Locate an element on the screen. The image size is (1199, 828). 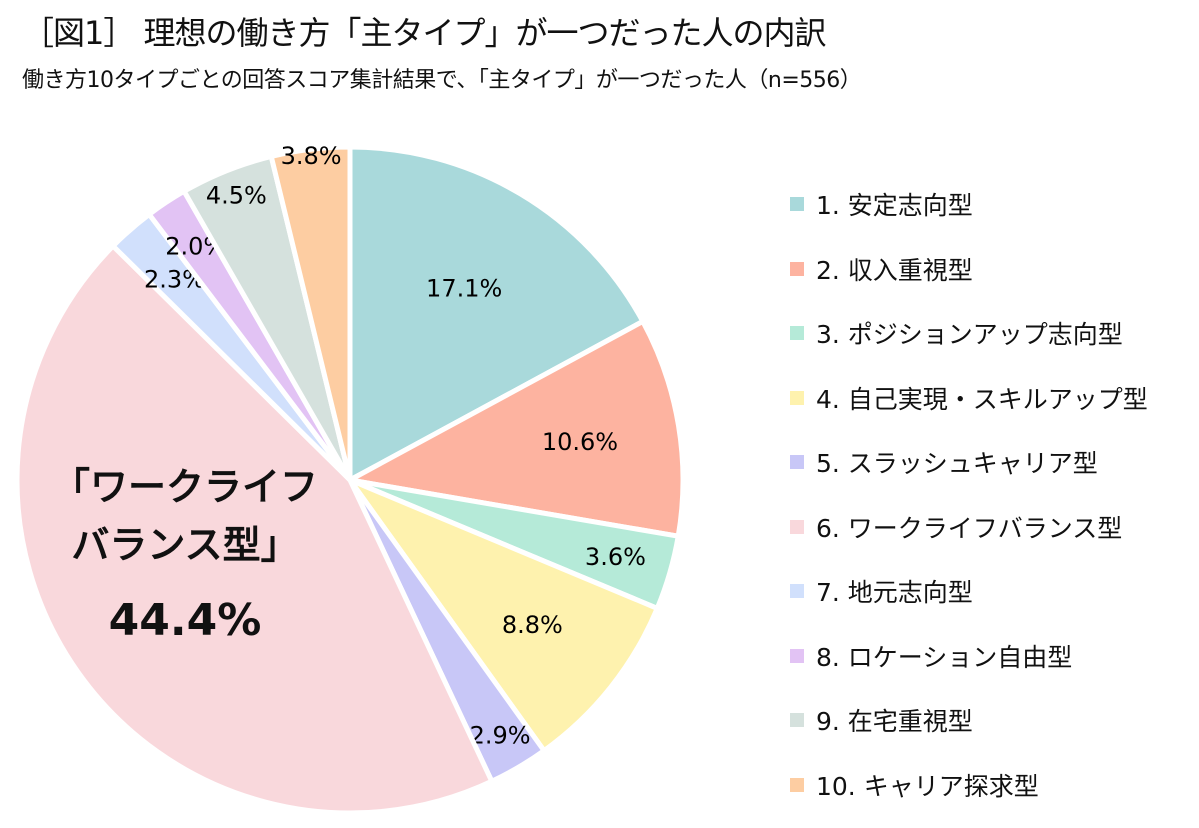
legend-item-4: 4. 自己実現・スキルアップ型 is located at coordinates (969, 398).